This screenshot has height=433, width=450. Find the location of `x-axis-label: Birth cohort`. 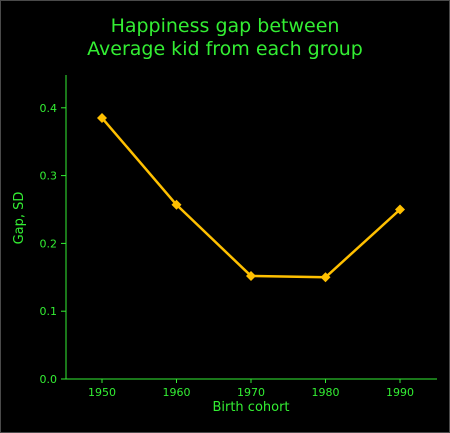

x-axis-label: Birth cohort is located at coordinates (250, 407).